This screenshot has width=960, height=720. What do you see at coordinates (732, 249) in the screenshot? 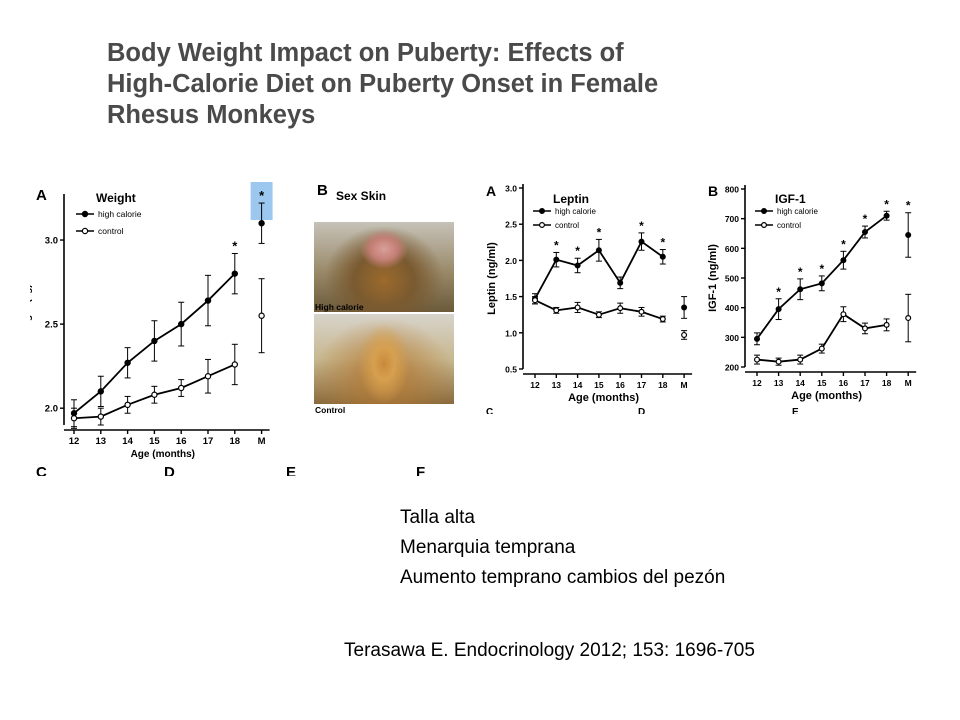
I see `y-tick-label: 600` at bounding box center [732, 249].